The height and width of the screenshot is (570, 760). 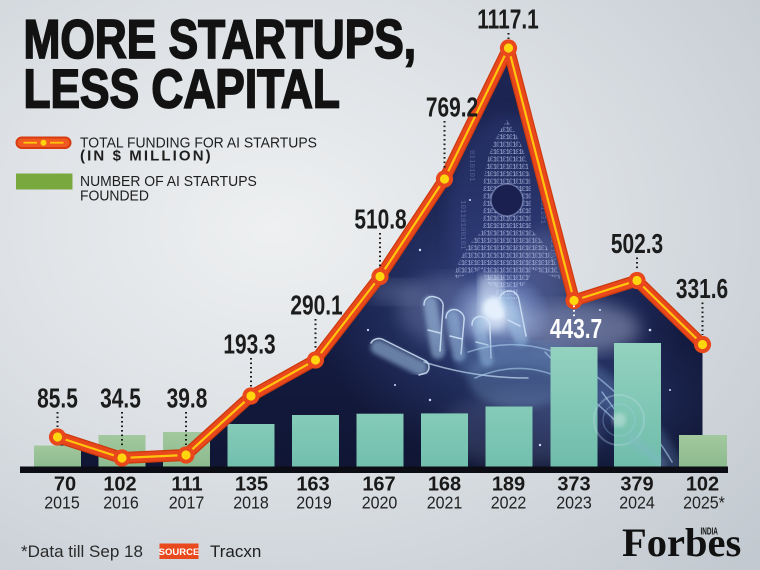 I want to click on svg-text: 135, so click(x=251, y=485).